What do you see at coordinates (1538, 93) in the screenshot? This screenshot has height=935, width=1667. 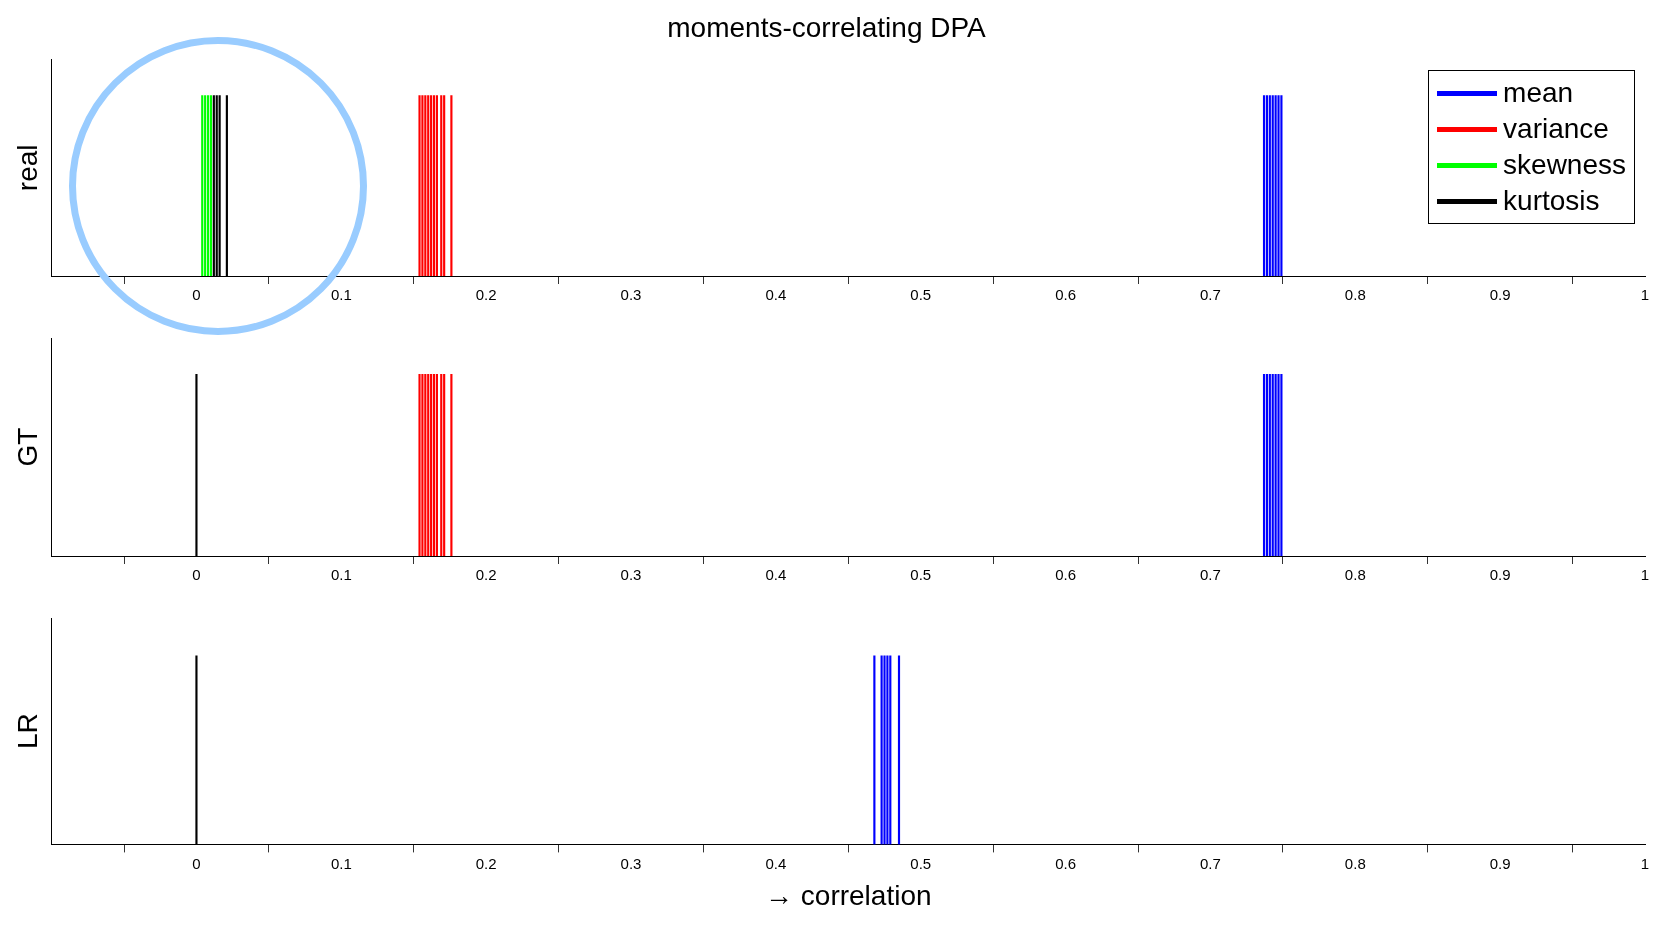 I see `legend-label: mean` at bounding box center [1538, 93].